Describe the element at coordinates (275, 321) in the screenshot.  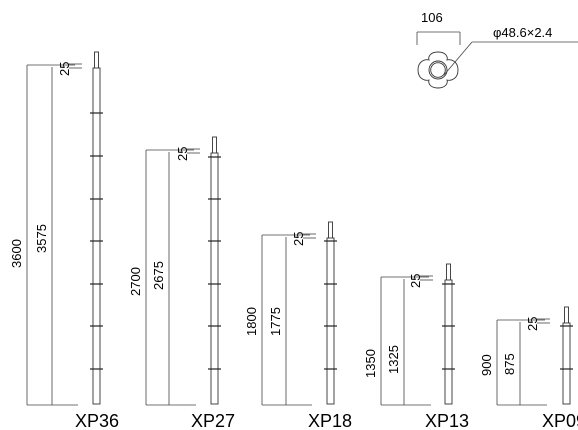
I see `xp18-pipe-label: 1775` at that location.